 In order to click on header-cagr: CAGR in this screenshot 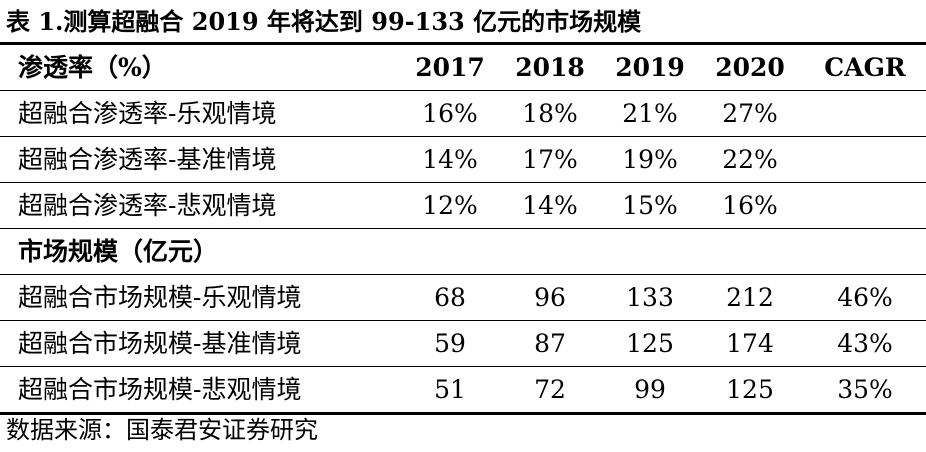, I will do `click(865, 67)`.